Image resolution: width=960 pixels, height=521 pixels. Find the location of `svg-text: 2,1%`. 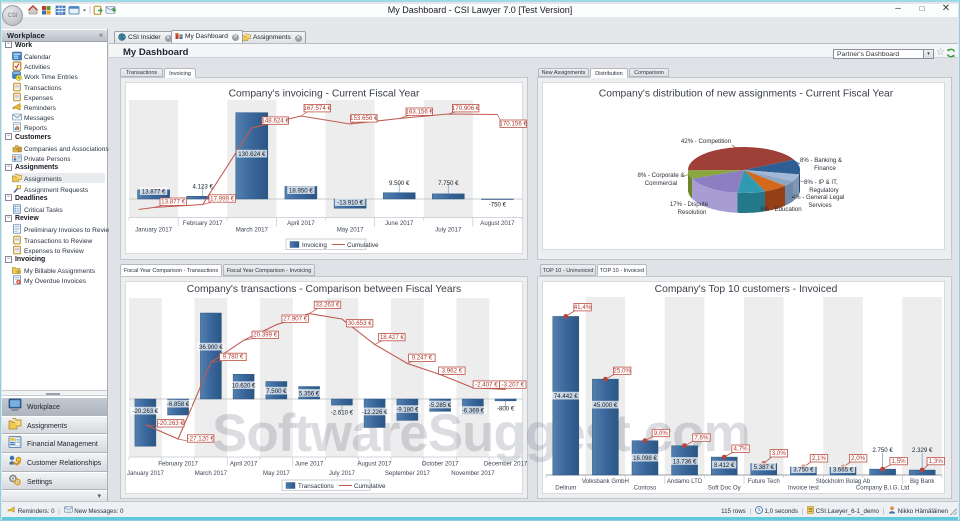

svg-text: 2,1% is located at coordinates (819, 458).